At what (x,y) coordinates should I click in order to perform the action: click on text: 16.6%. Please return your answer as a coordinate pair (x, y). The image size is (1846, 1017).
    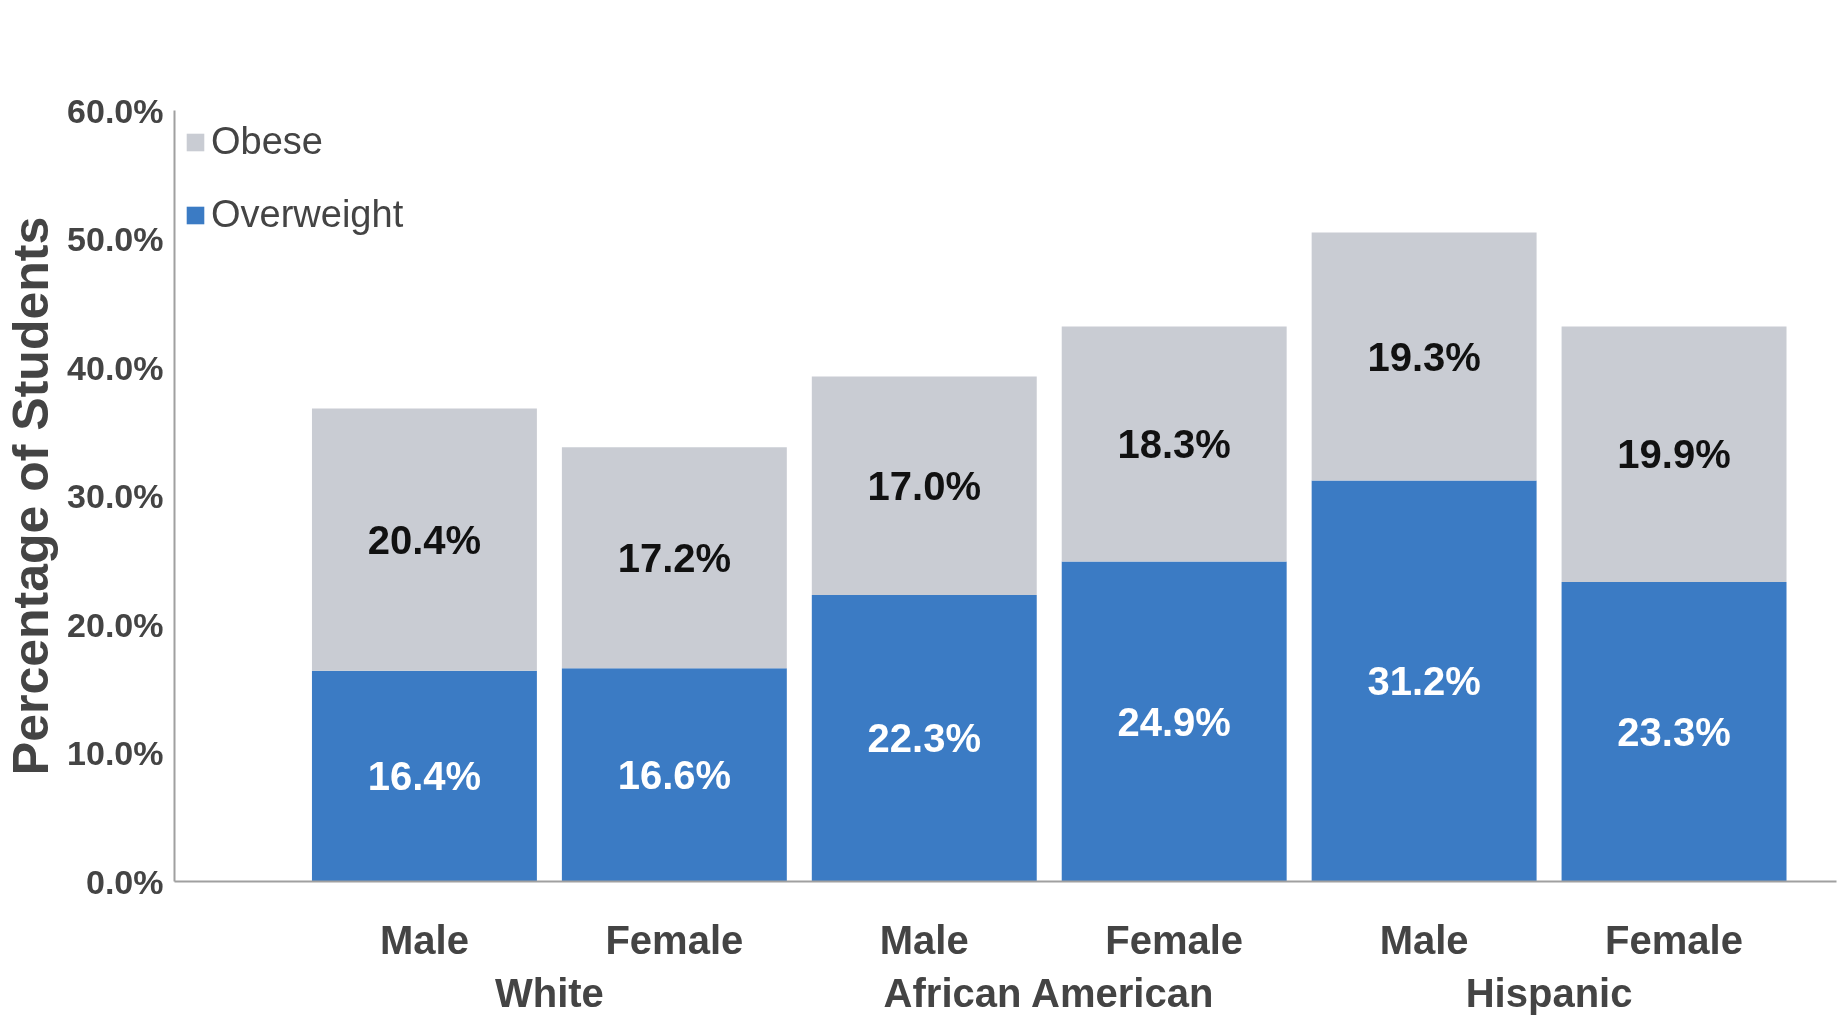
    Looking at the image, I should click on (674, 774).